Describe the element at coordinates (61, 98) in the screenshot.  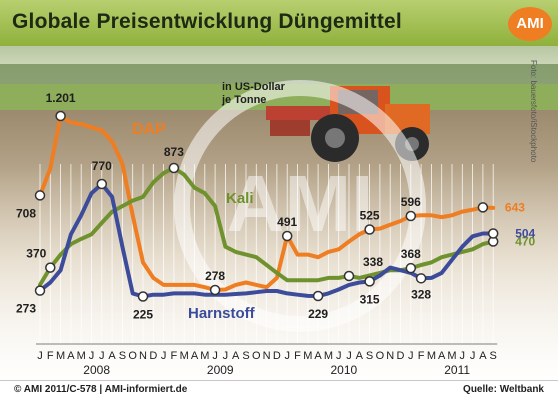
I see `data-label: 1.201` at that location.